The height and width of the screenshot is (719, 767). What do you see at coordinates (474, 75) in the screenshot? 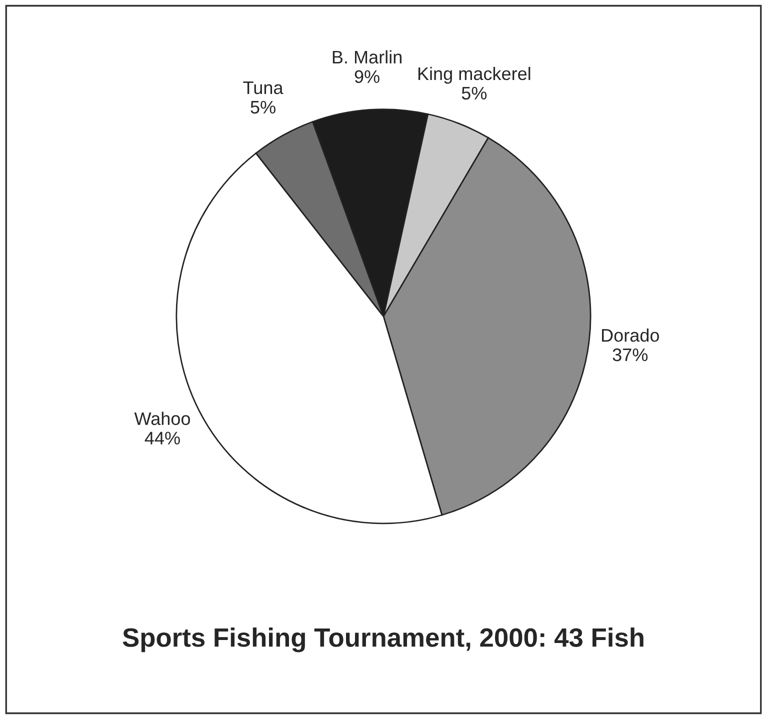
I see `slice-label: King mackerel` at bounding box center [474, 75].